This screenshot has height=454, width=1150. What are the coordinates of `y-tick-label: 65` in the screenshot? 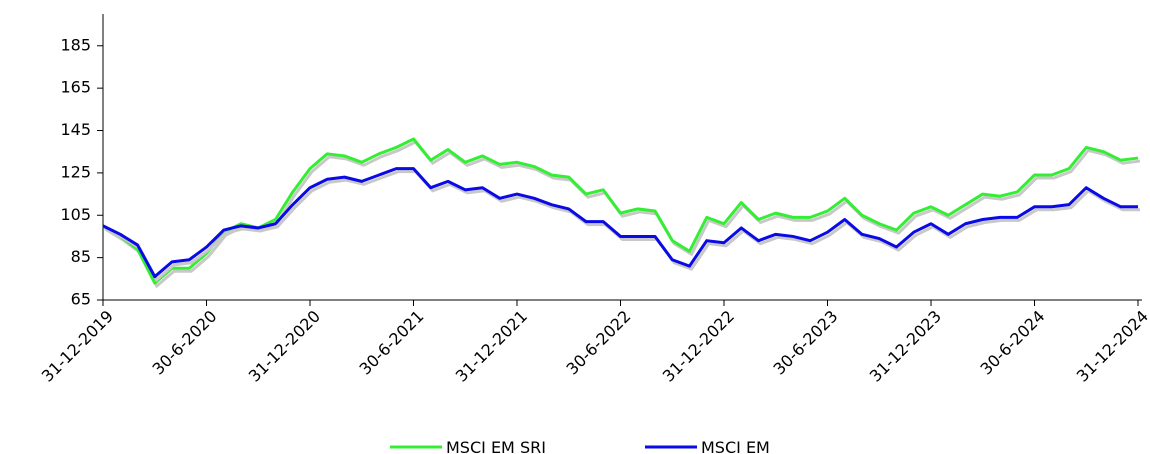 It's located at (81, 299).